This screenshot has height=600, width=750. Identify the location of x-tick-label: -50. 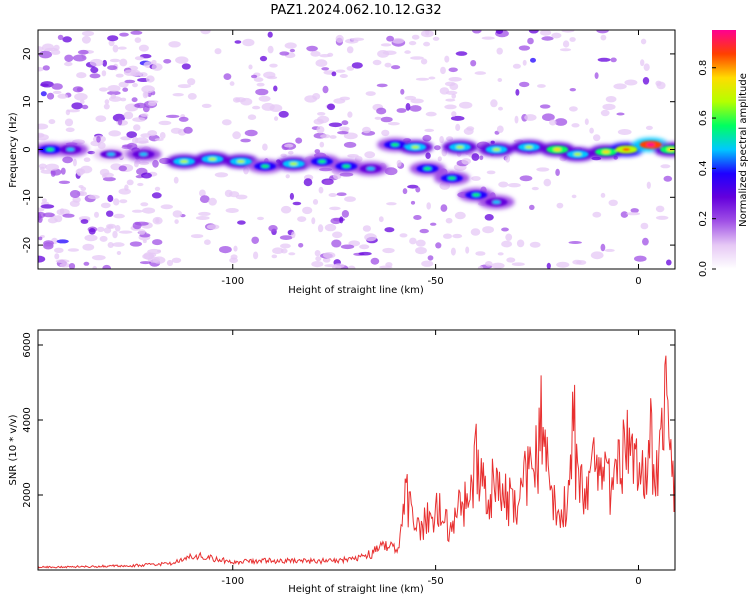
(435, 281).